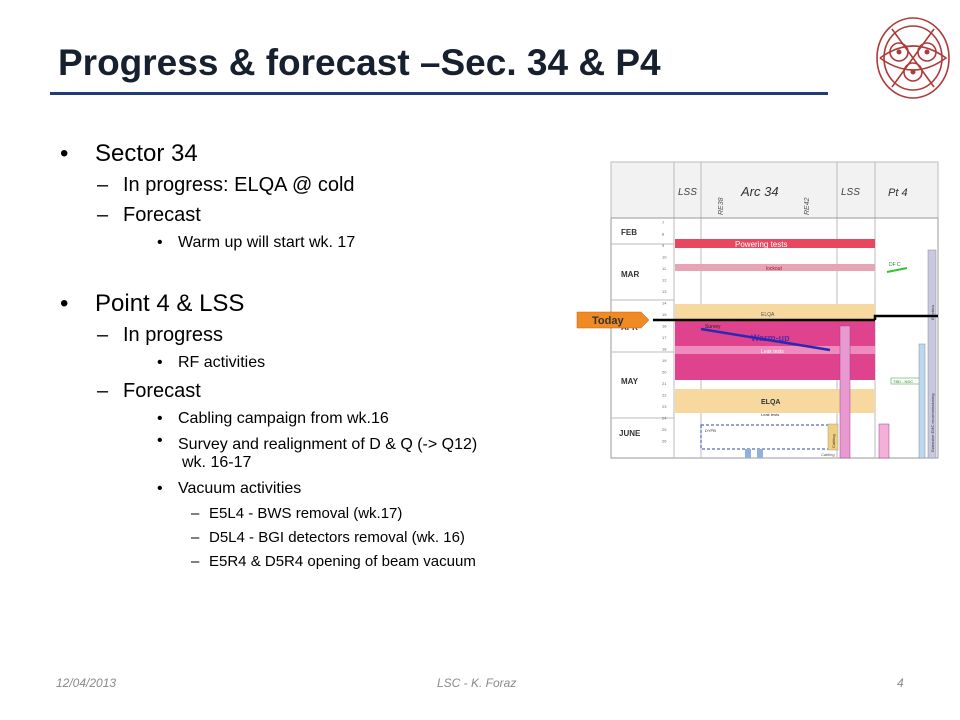 The height and width of the screenshot is (720, 960). Describe the element at coordinates (884, 441) in the screenshot. I see `bar-pink-right` at that location.